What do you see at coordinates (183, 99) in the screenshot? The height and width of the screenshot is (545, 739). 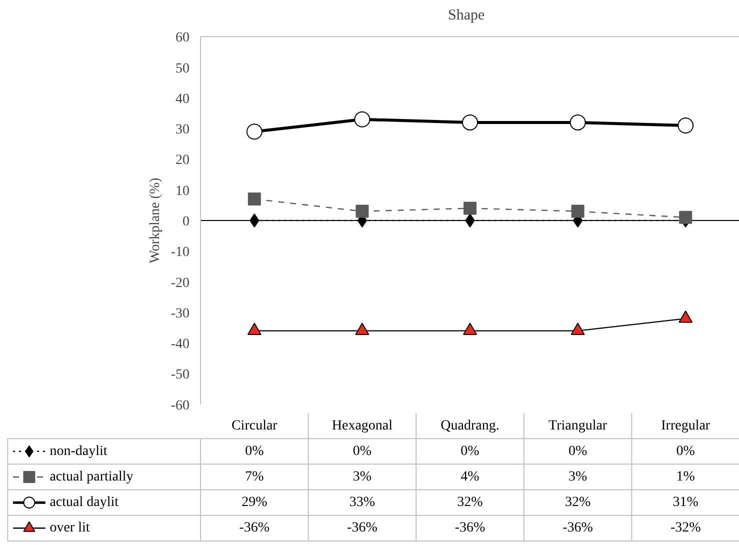 I see `y-tick-label: 40` at bounding box center [183, 99].